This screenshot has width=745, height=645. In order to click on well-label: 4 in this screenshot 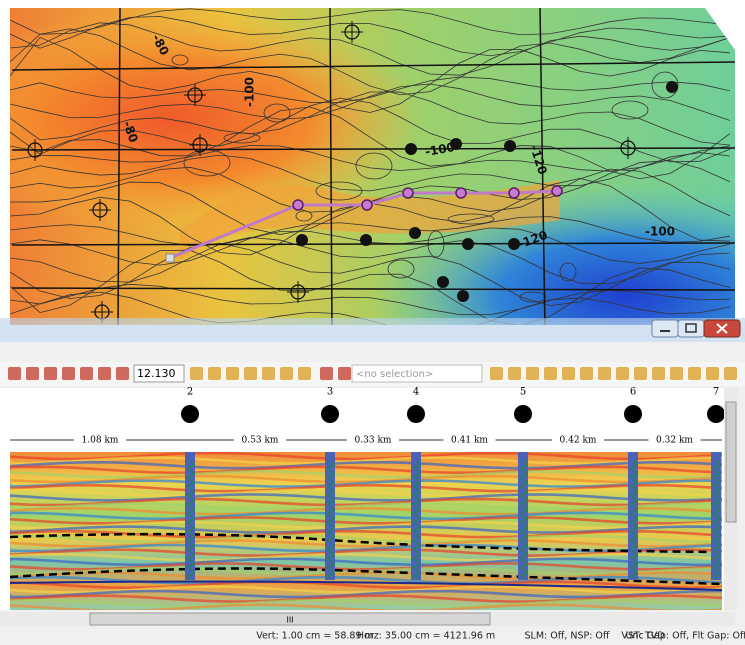, I will do `click(416, 392)`.